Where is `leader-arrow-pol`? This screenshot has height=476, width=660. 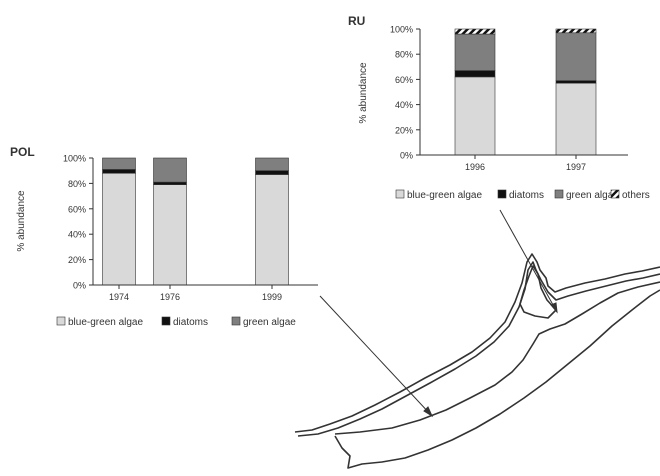
leader-arrow-pol is located at coordinates (428, 412).